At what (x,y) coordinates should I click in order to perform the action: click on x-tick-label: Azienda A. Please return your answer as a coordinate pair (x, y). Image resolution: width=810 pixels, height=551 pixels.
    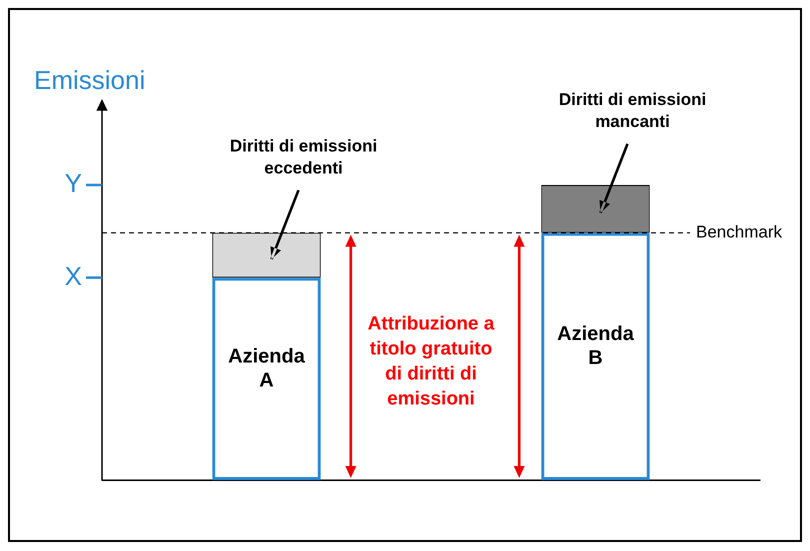
    Looking at the image, I should click on (267, 368).